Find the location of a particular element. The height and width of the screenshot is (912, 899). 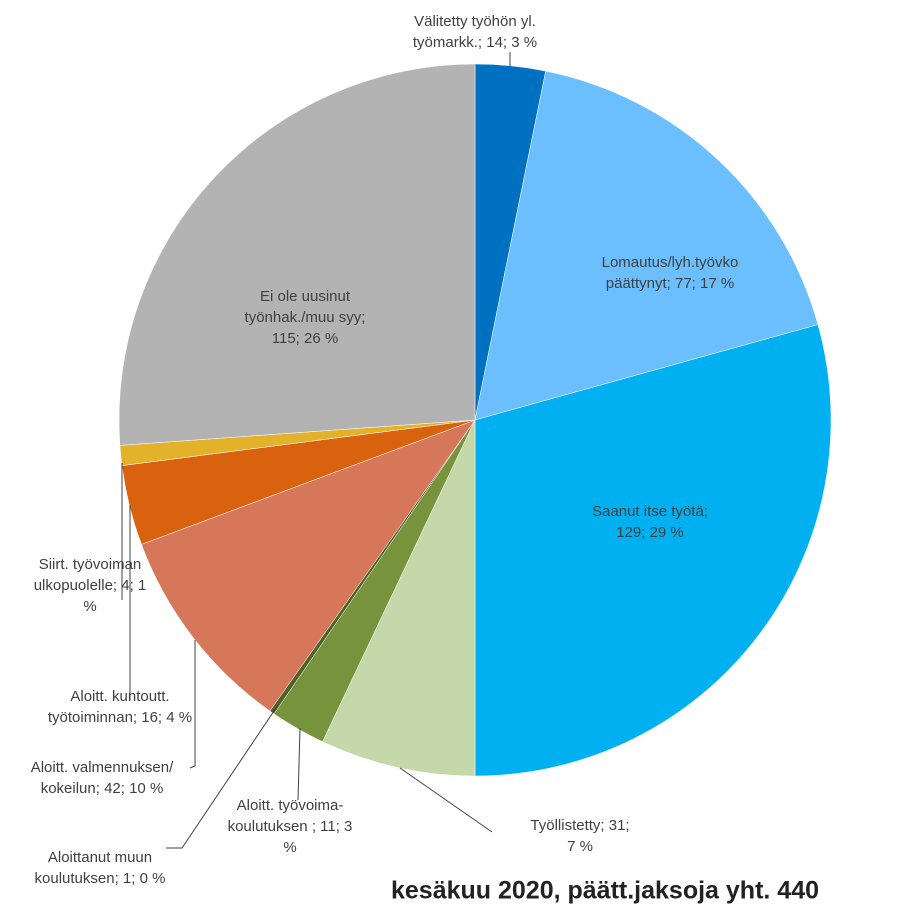

data-label: koulutuksen; 1; 0 % is located at coordinates (100, 878).